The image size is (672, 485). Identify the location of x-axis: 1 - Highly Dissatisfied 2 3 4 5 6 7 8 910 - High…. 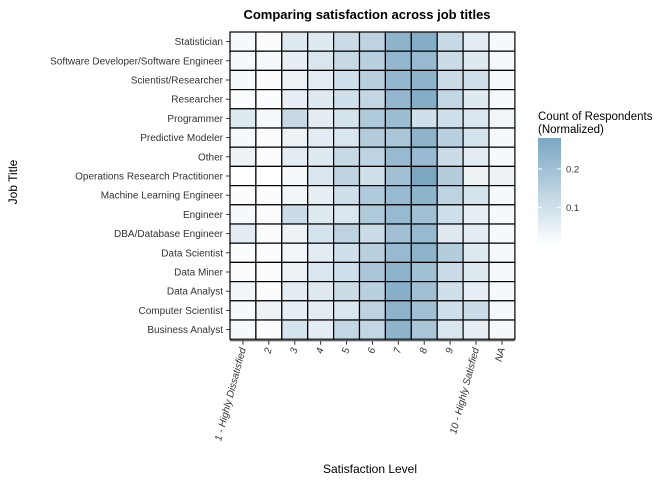
(364, 391).